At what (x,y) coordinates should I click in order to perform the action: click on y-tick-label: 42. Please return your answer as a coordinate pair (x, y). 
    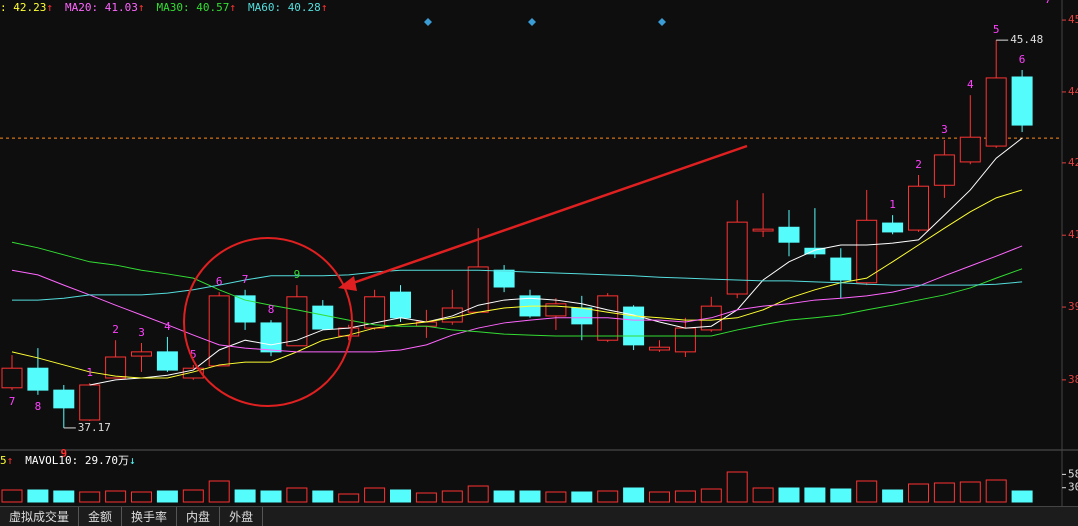
    Looking at the image, I should click on (1073, 162).